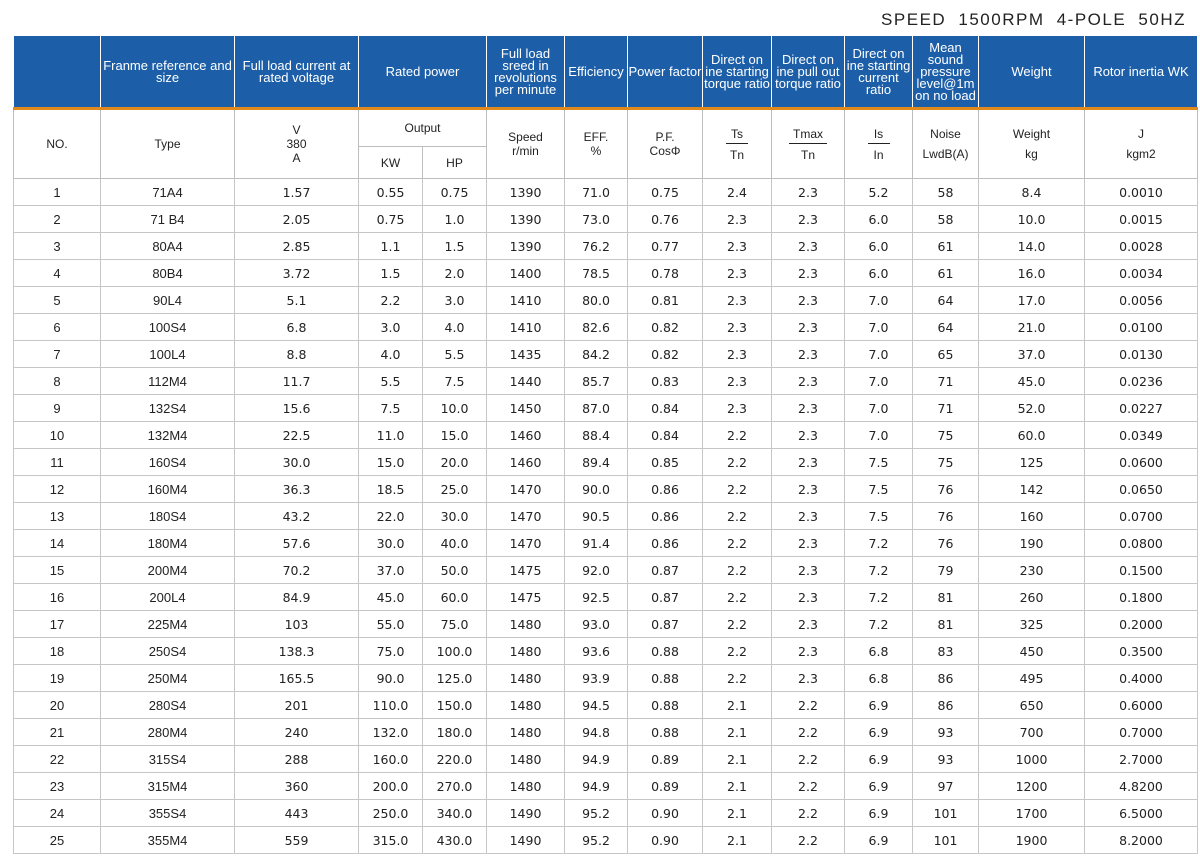 The image size is (1200, 866). What do you see at coordinates (737, 327) in the screenshot?
I see `cell-ts: 2.3` at bounding box center [737, 327].